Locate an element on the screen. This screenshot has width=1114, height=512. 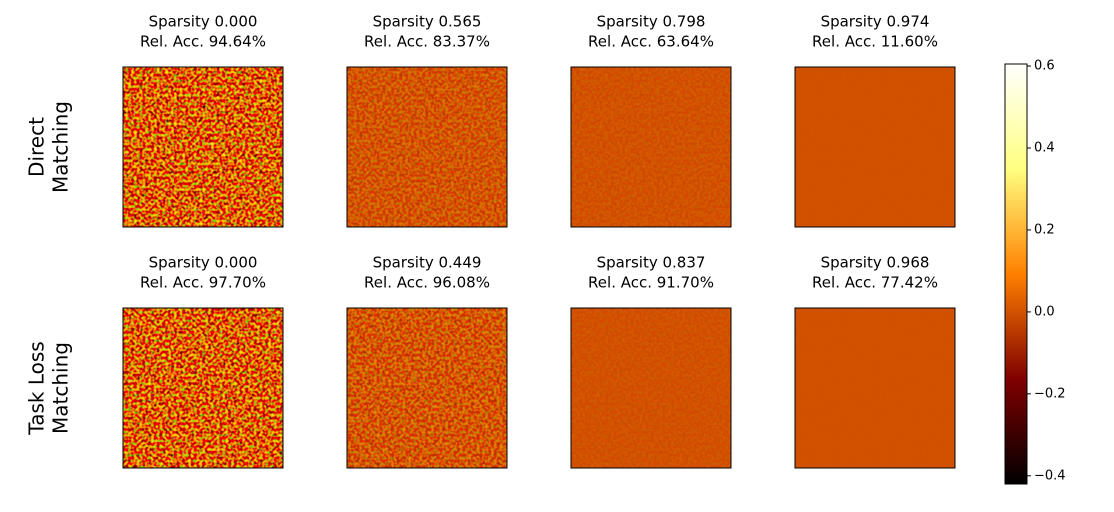
panel-title: Sparsity 0.565 is located at coordinates (427, 22).